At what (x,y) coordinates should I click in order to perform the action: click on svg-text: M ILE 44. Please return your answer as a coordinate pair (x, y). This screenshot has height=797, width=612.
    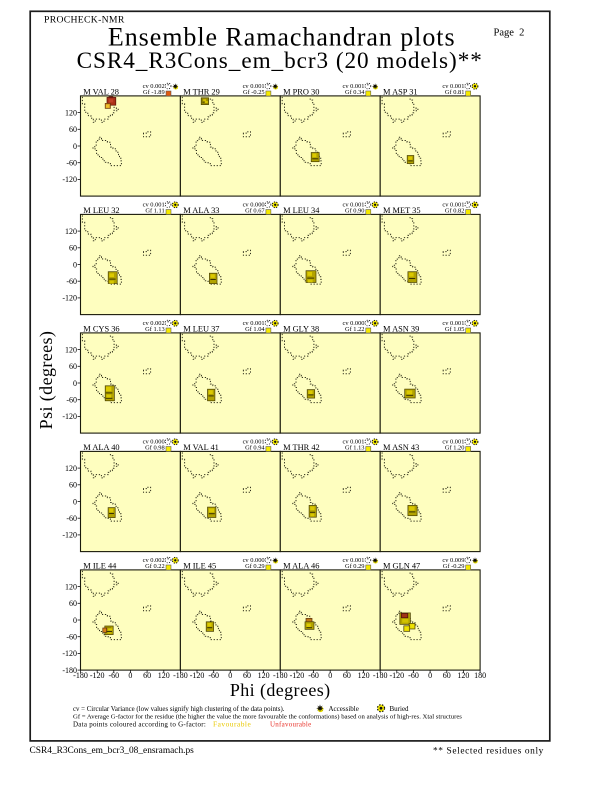
    Looking at the image, I should click on (100, 565).